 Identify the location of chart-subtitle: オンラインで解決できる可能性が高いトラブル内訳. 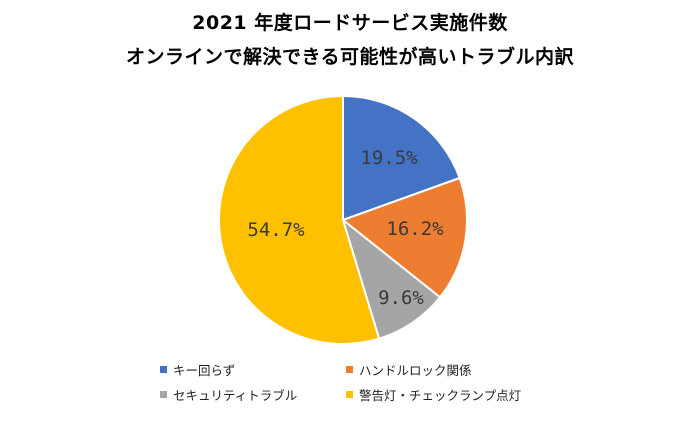
(350, 57).